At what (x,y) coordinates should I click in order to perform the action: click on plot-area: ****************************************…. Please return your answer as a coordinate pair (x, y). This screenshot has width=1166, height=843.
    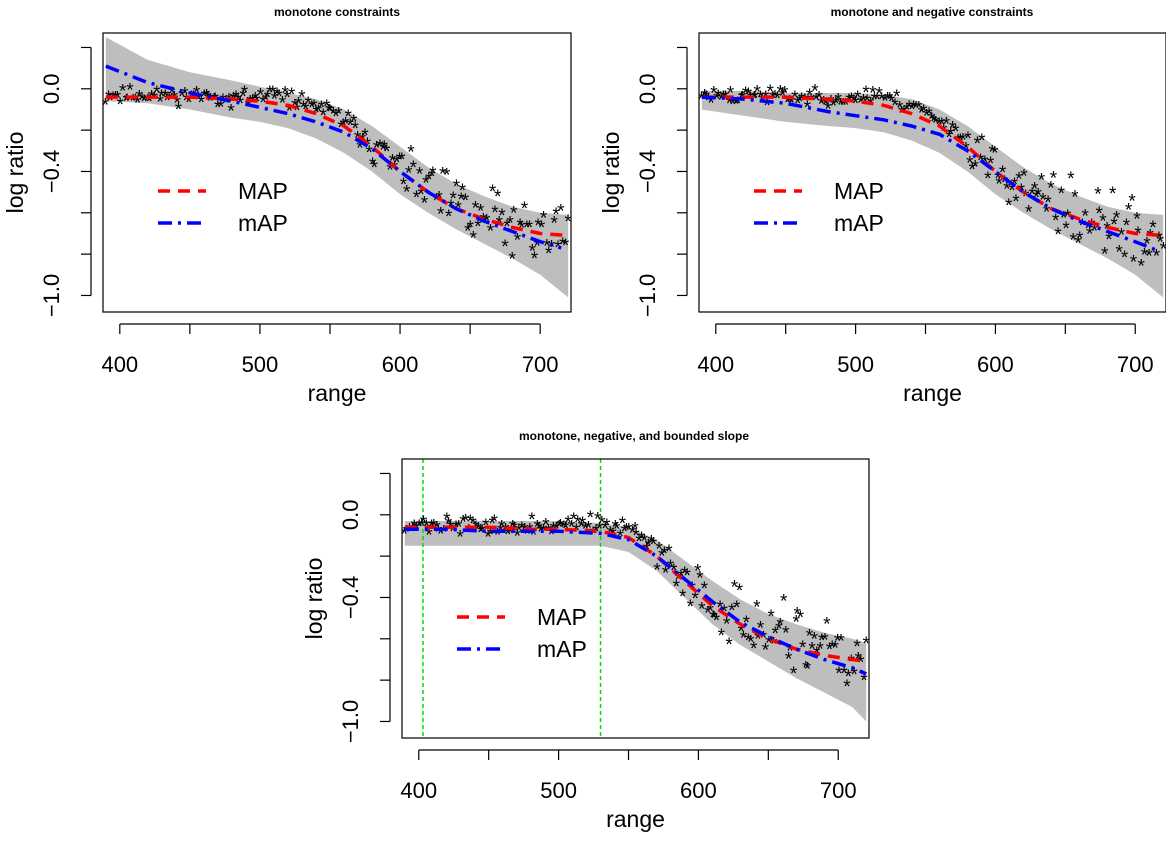
    Looking at the image, I should click on (932, 190).